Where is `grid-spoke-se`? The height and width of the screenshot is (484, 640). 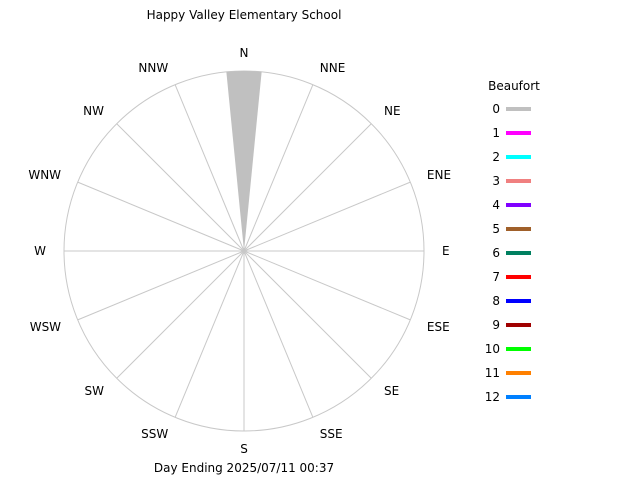
grid-spoke-se is located at coordinates (307, 314).